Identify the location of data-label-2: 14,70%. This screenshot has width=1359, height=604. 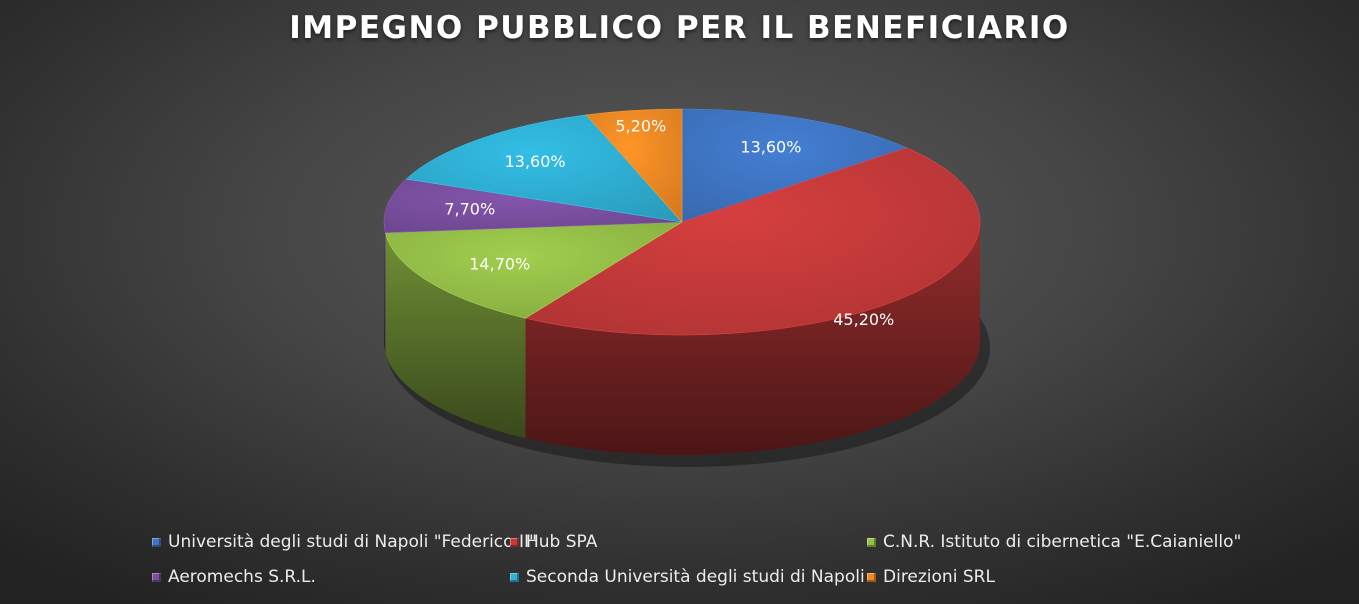
(499, 263).